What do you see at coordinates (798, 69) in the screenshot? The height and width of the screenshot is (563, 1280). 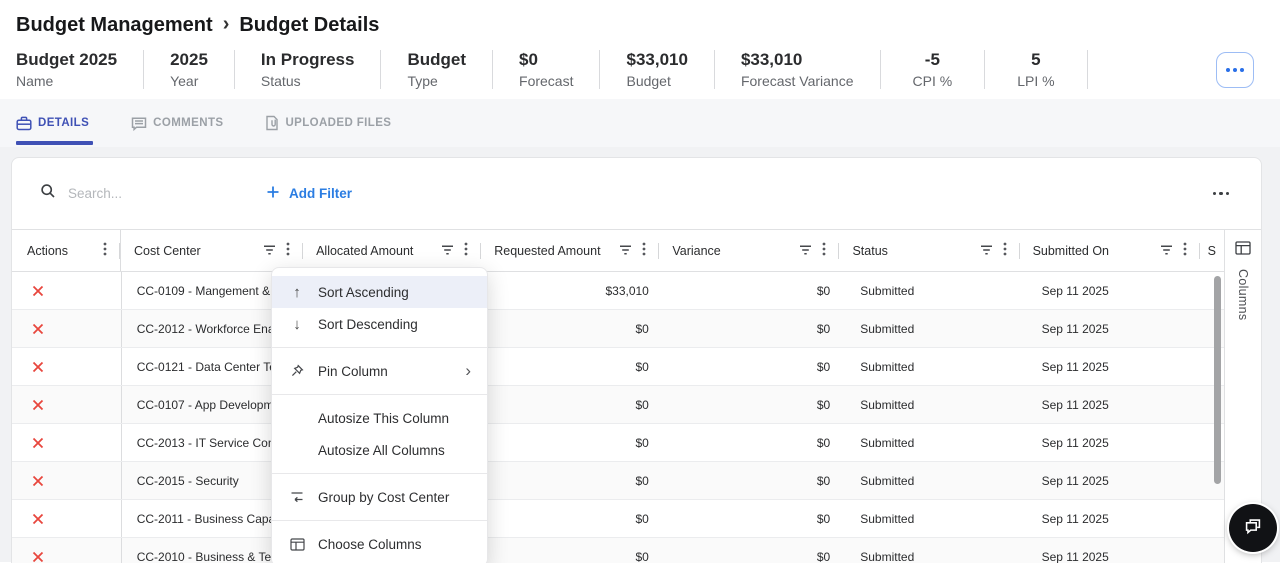 I see `stat-forecast-variance: $33,010 Forecast Variance` at bounding box center [798, 69].